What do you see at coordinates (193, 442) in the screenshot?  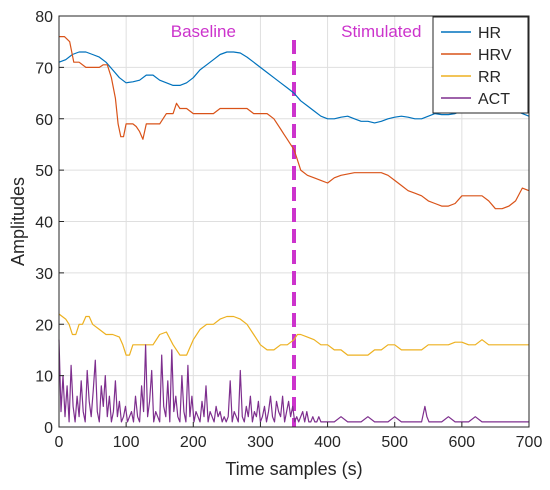 I see `x-tick-label: 200` at bounding box center [193, 442].